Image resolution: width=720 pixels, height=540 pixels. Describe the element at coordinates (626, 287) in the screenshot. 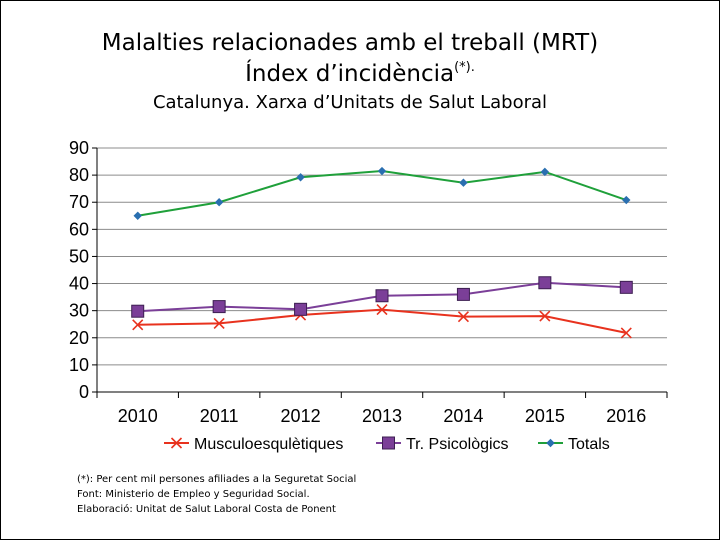

I see `point-tr-psicol-gics-2016` at that location.